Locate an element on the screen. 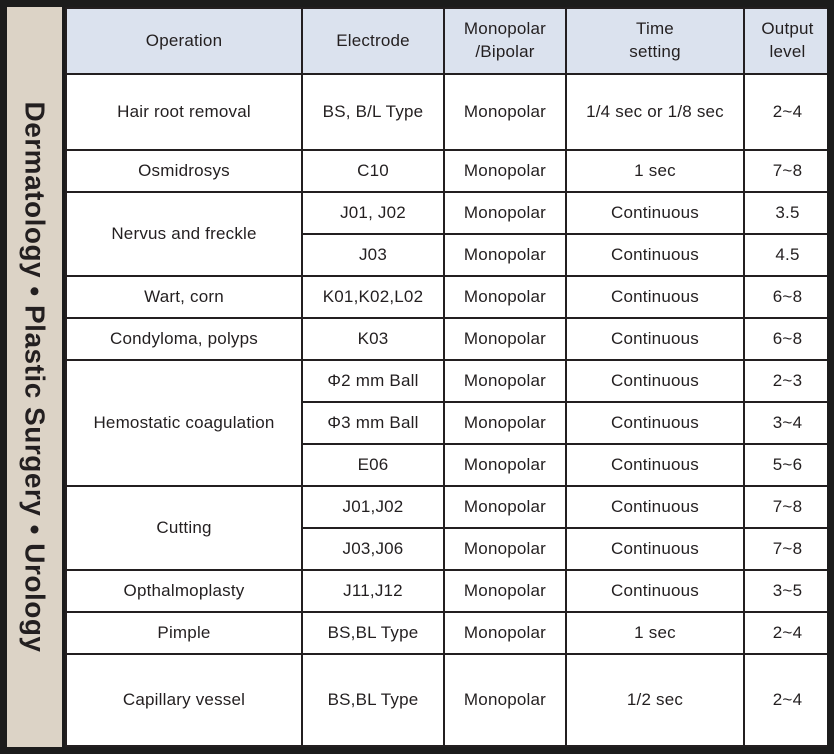 This screenshot has height=754, width=834. table-cell: Hemostatic coagulation is located at coordinates (184, 423).